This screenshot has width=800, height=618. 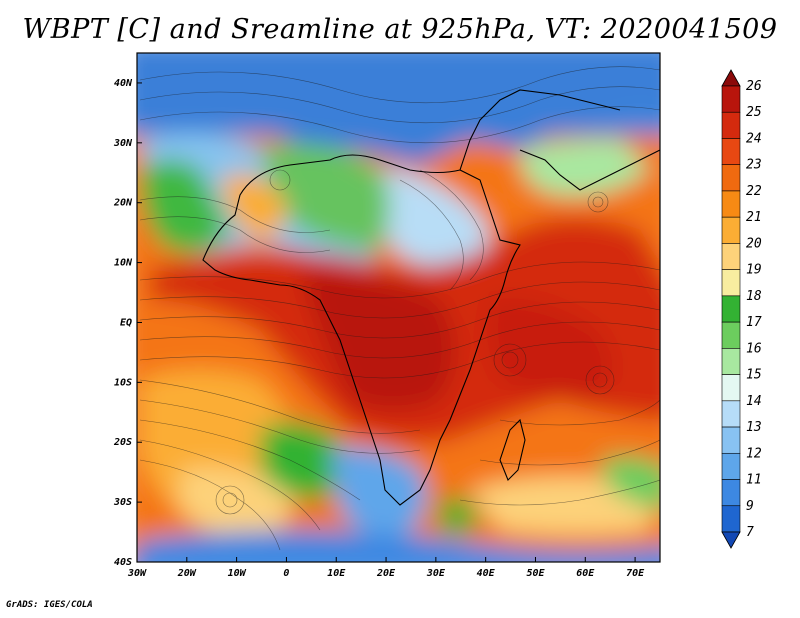 I want to click on colorbar-label: 13, so click(x=754, y=427).